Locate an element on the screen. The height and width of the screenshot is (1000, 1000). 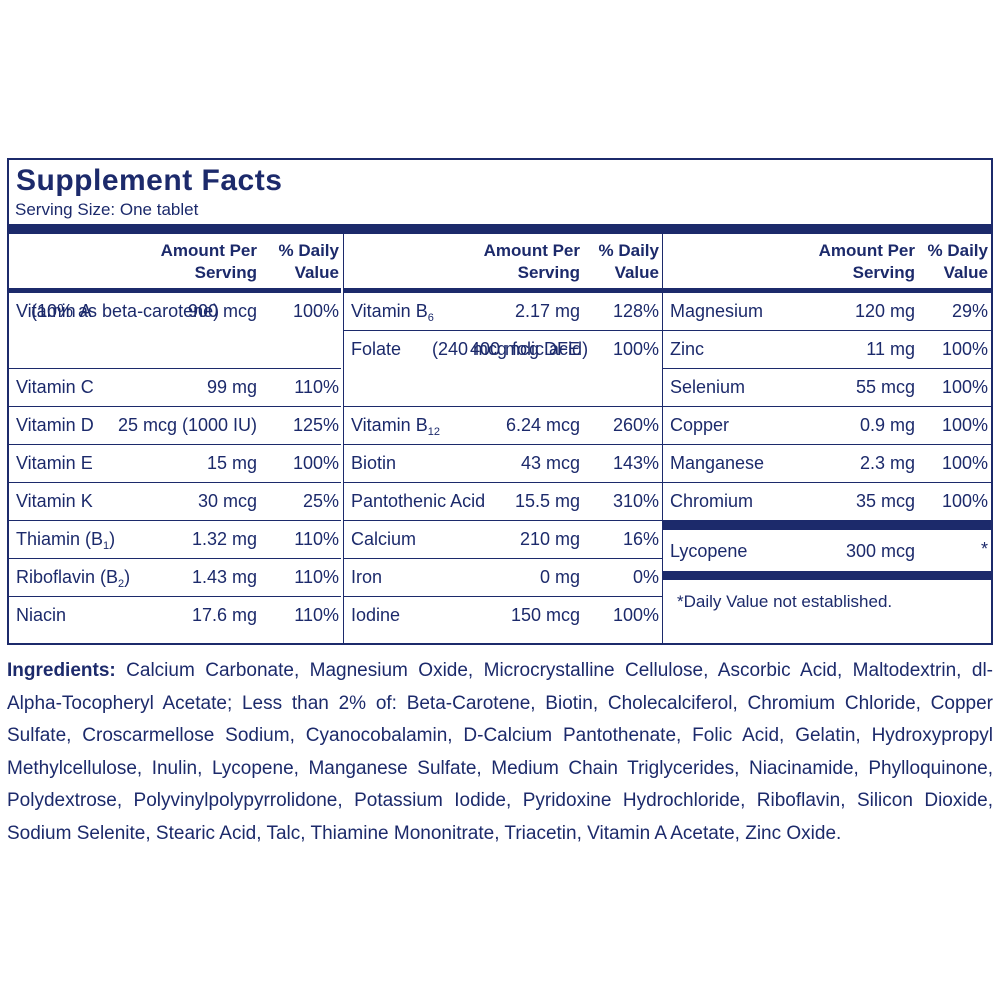
nutrient-amount: 300 mcg is located at coordinates (880, 551).